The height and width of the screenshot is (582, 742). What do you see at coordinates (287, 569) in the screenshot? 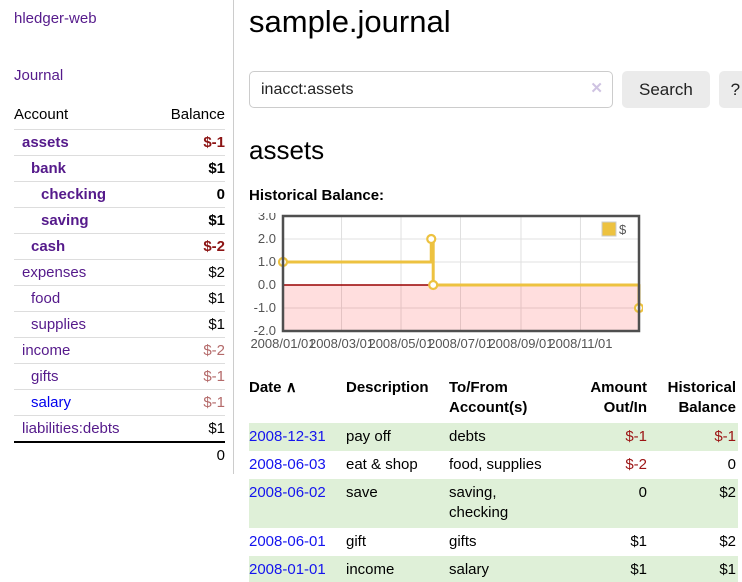
I see `transaction-date-link: 2008-01-01` at bounding box center [287, 569].